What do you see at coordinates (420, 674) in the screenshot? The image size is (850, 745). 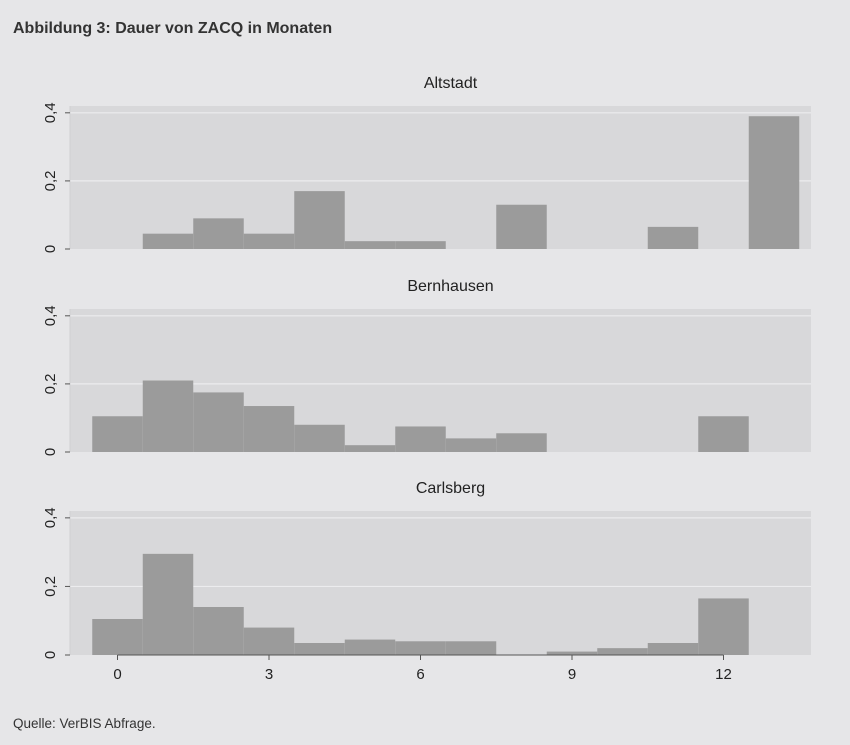 I see `x-tick-label: 6` at bounding box center [420, 674].